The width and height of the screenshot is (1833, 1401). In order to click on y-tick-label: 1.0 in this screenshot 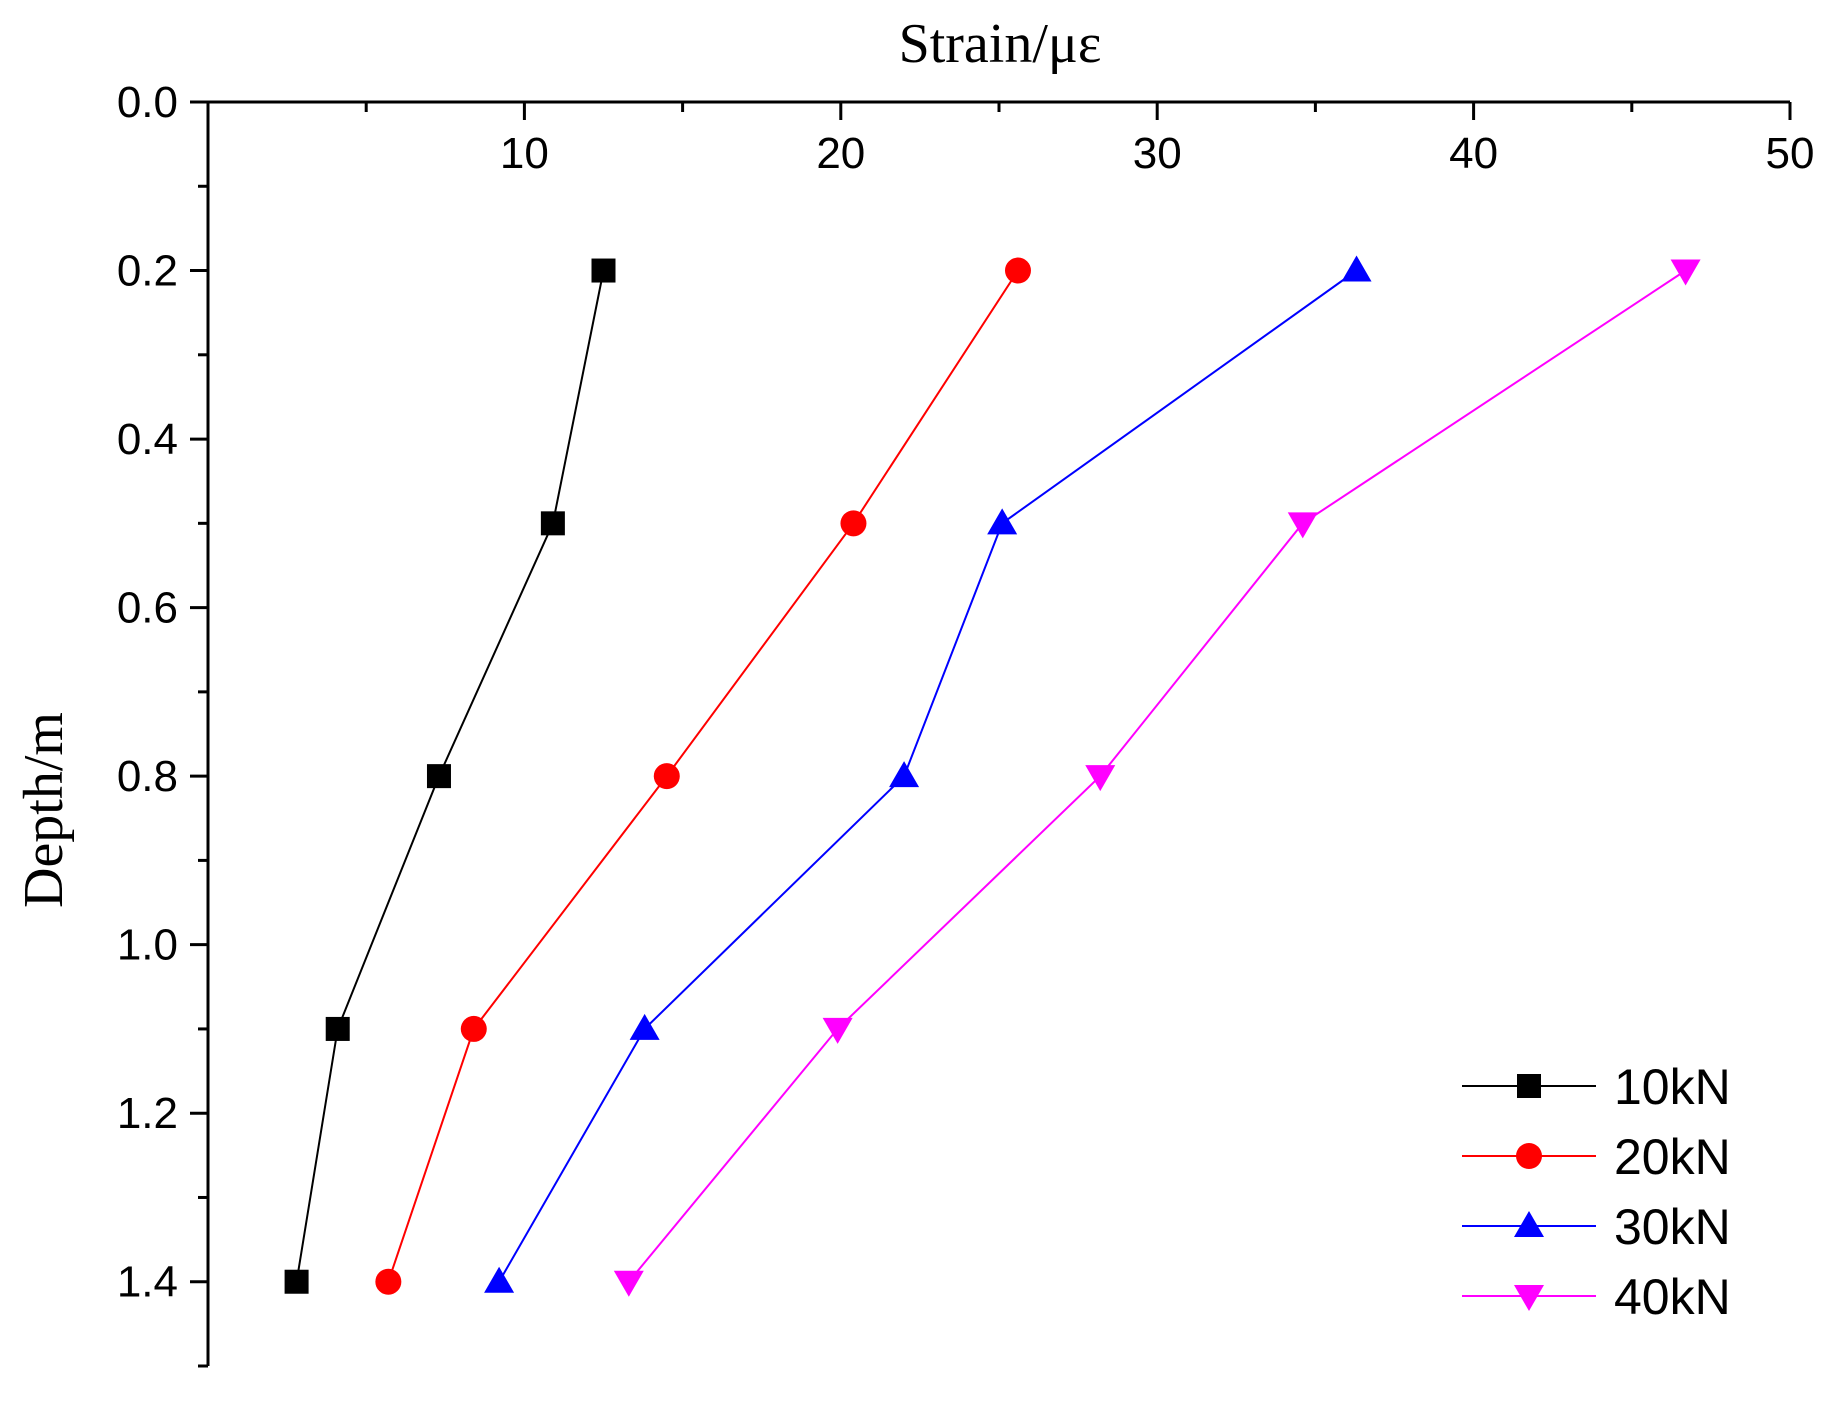, I will do `click(147, 945)`.